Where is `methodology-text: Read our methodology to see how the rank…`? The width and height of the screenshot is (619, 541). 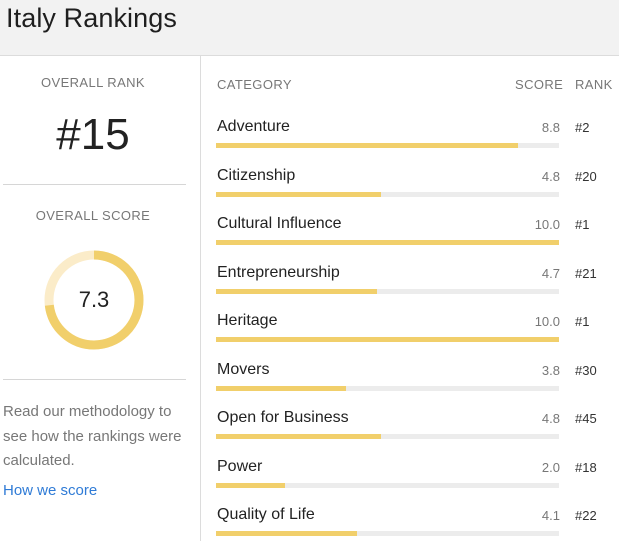
methodology-text: Read our methodology to see how the rank… is located at coordinates (92, 436).